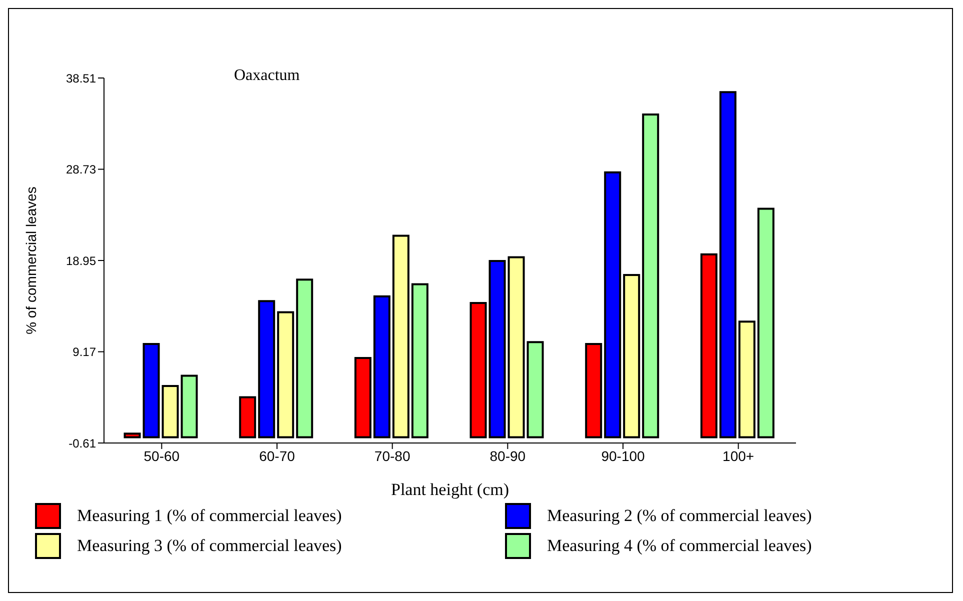 This screenshot has width=963, height=601. I want to click on x-tick-label: 50-60, so click(162, 456).